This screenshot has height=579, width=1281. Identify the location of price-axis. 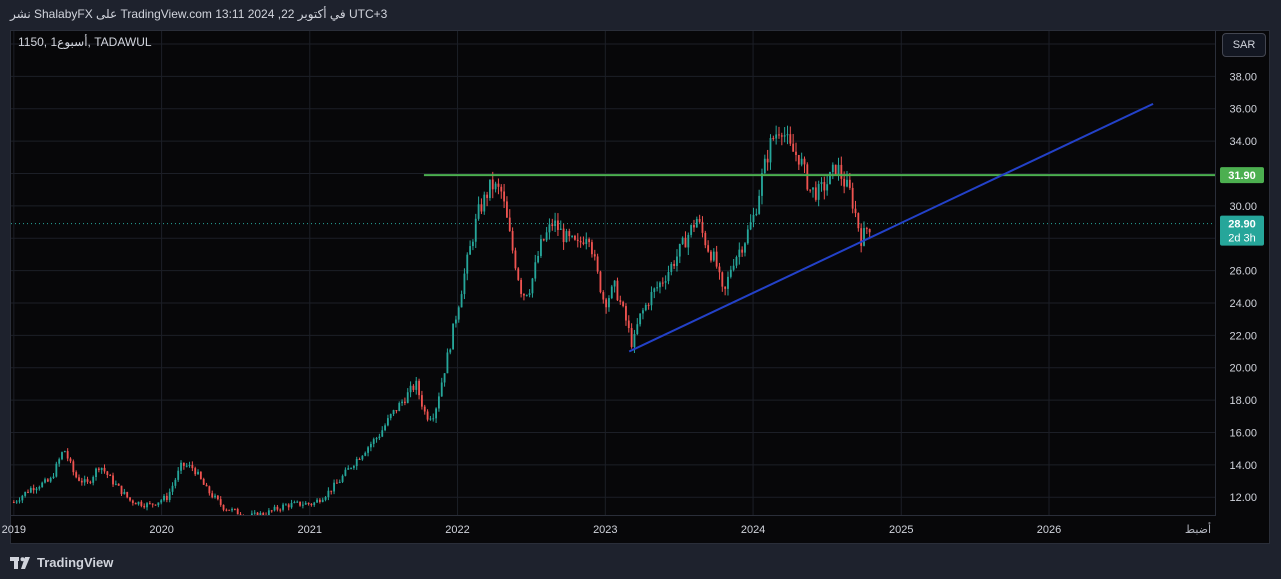
(1243, 273).